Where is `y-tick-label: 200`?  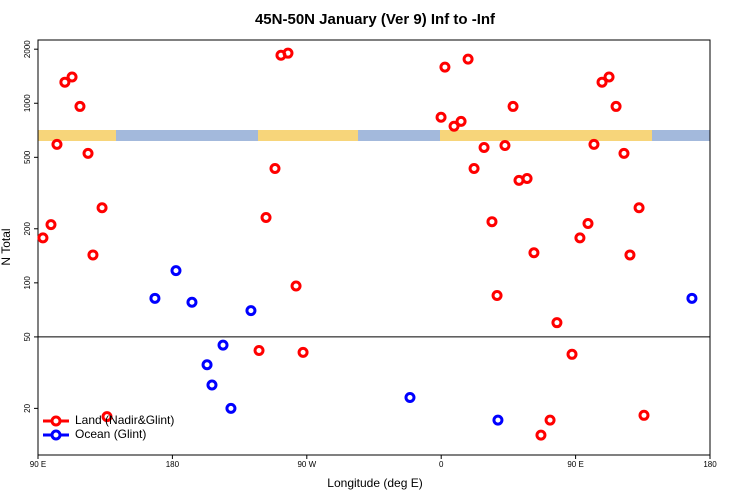
y-tick-label: 200 is located at coordinates (27, 229).